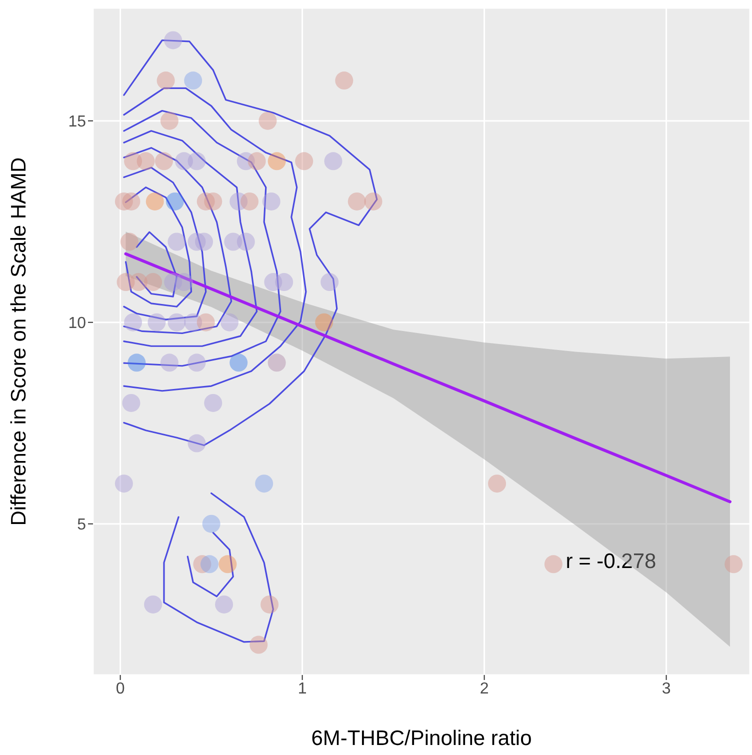 This screenshot has width=752, height=755. Describe the element at coordinates (81, 525) in the screenshot. I see `y-tick-label: 5` at that location.